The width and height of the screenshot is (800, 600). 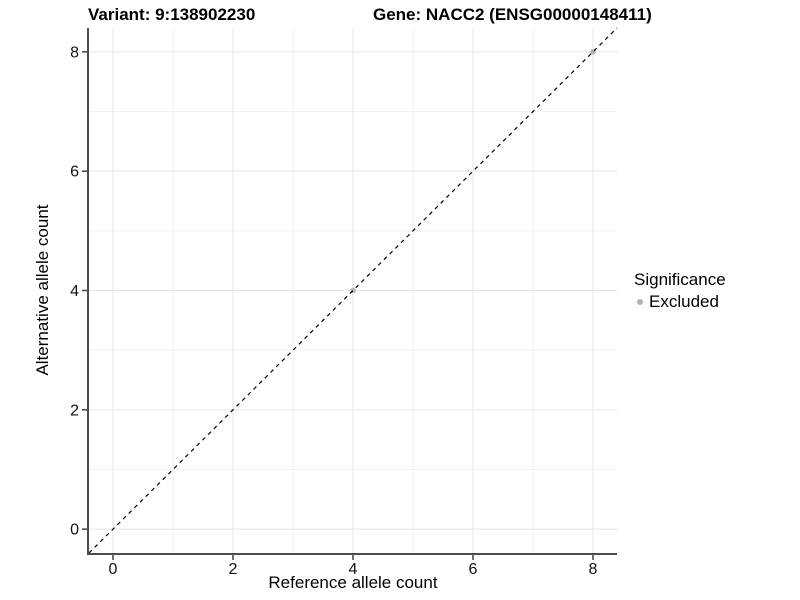 I want to click on y-tick-label: 2, so click(x=74, y=410).